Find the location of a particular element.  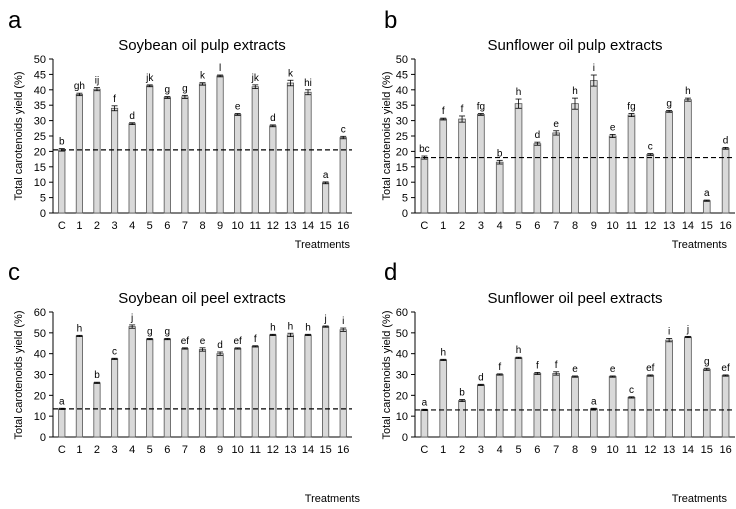

x-tick-label: 6 is located at coordinates (167, 450).